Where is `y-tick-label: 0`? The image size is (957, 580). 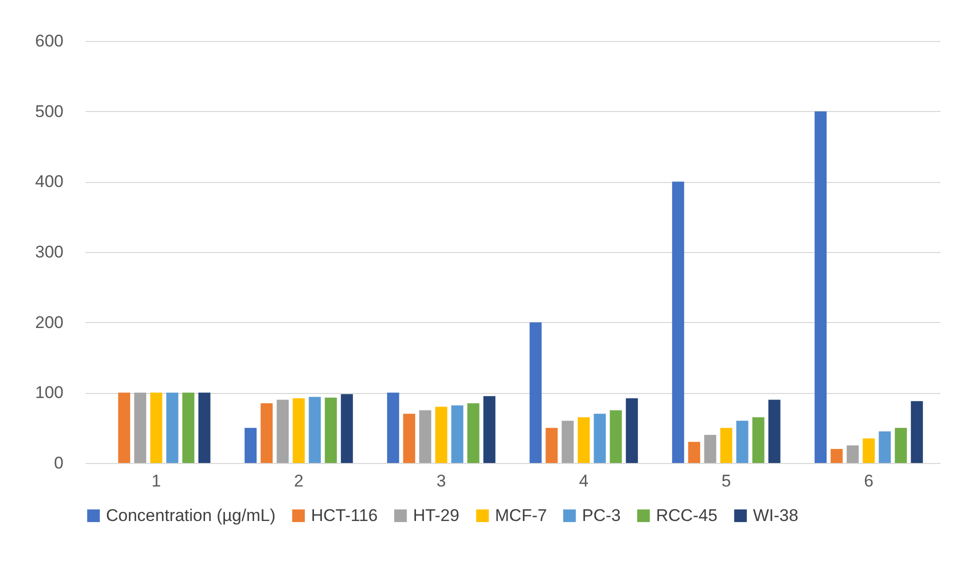 y-tick-label: 0 is located at coordinates (59, 463).